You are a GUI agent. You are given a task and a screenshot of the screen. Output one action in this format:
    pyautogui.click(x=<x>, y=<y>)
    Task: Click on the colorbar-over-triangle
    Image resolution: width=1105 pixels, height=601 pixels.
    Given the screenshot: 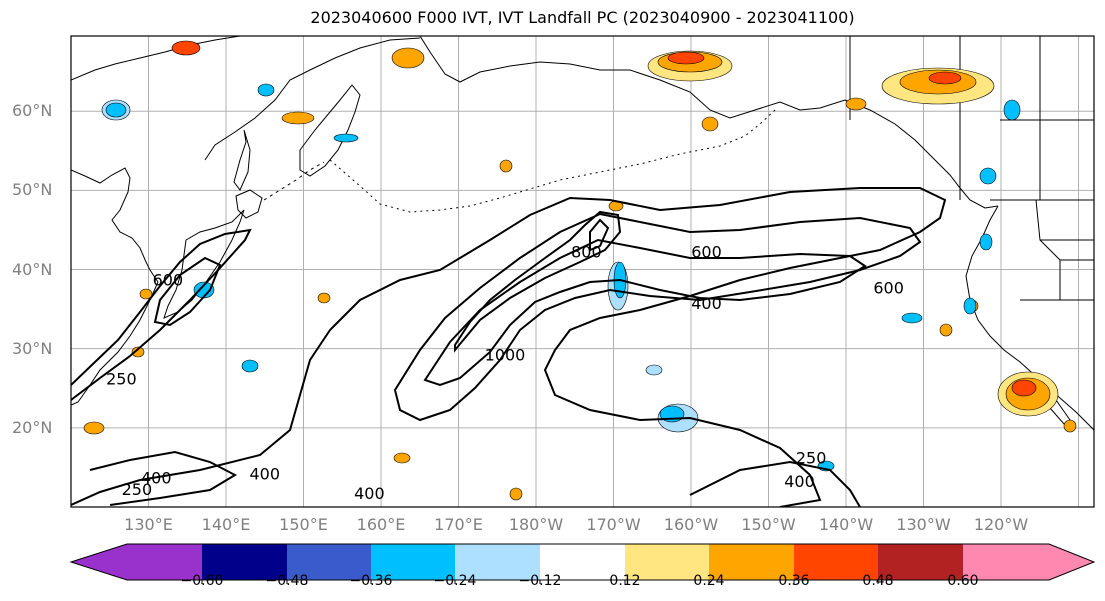 What is the action you would take?
    pyautogui.click(x=1071, y=562)
    